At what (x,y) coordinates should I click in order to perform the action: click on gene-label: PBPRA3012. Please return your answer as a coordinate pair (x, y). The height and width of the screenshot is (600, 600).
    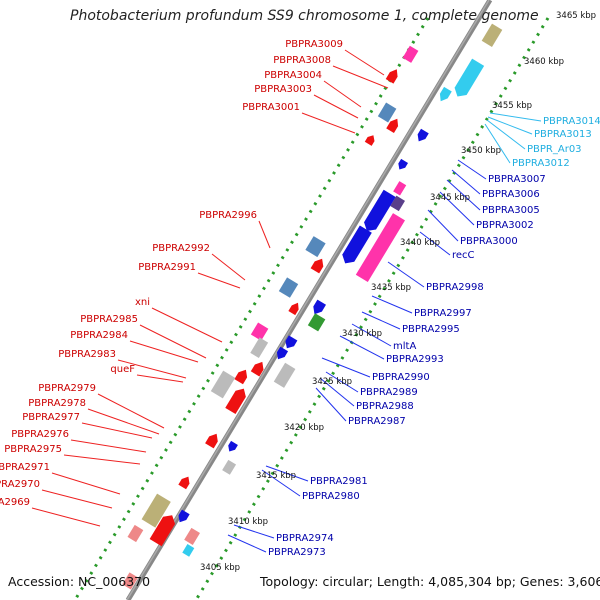
    Looking at the image, I should click on (541, 163).